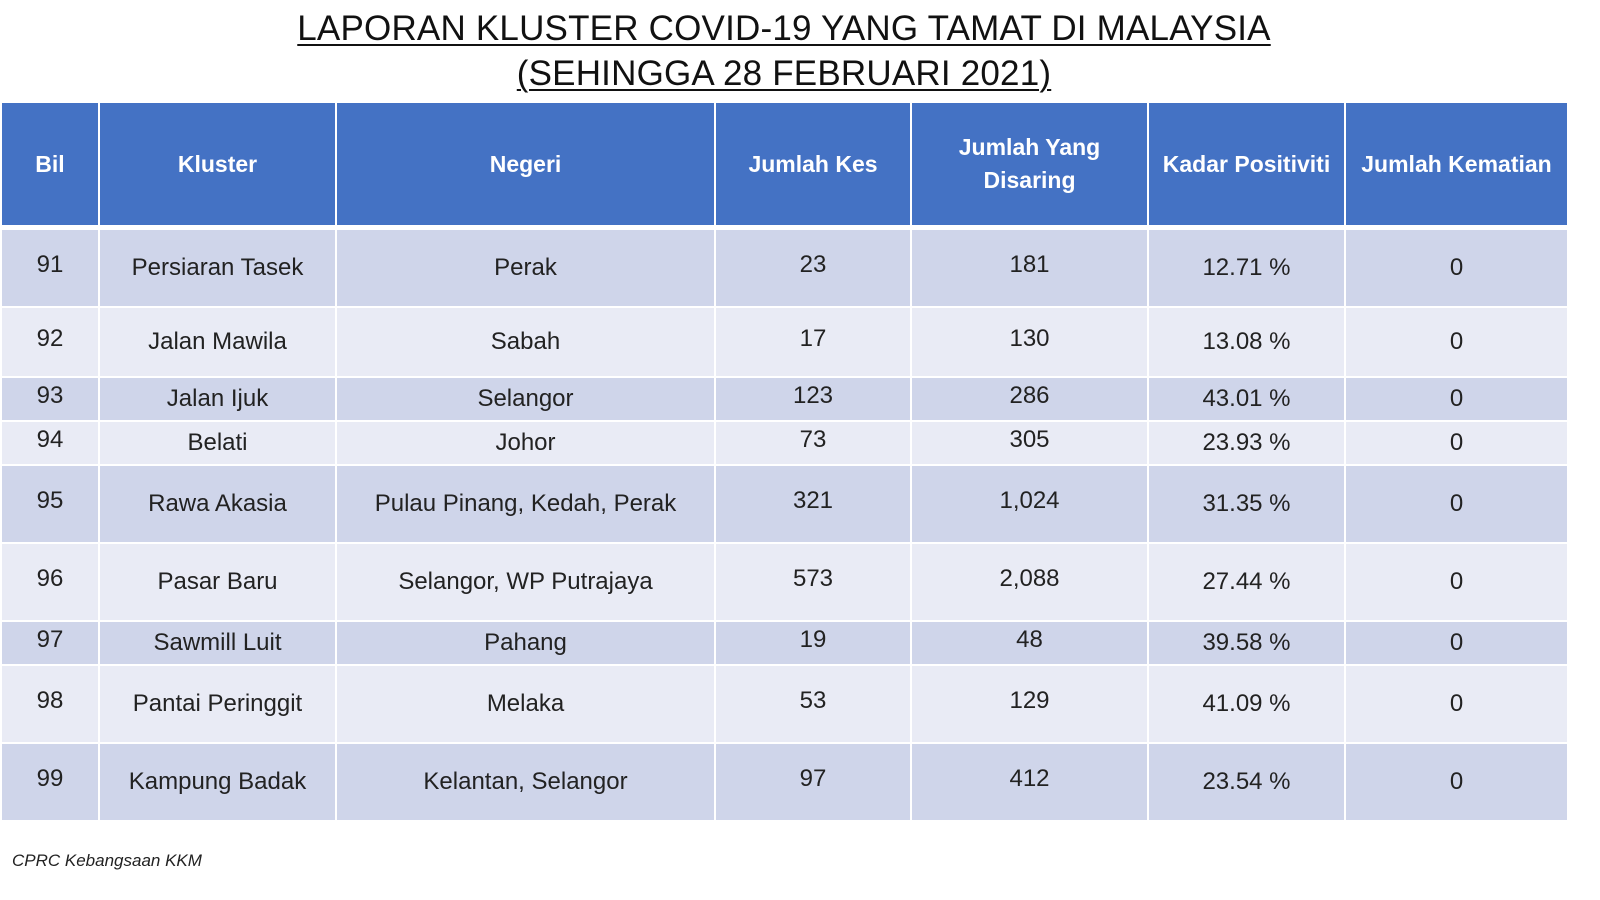  Describe the element at coordinates (1029, 443) in the screenshot. I see `cell-jumlah-disaring: 305` at that location.